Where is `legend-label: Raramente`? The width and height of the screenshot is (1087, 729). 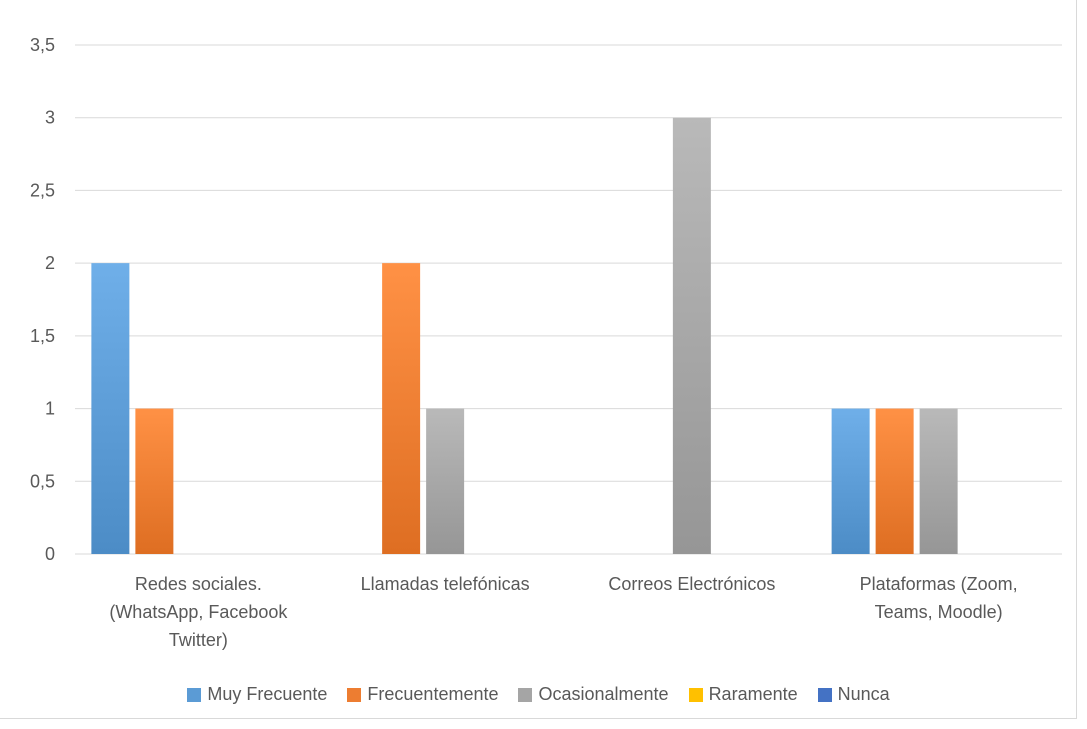
legend-label: Raramente is located at coordinates (753, 694).